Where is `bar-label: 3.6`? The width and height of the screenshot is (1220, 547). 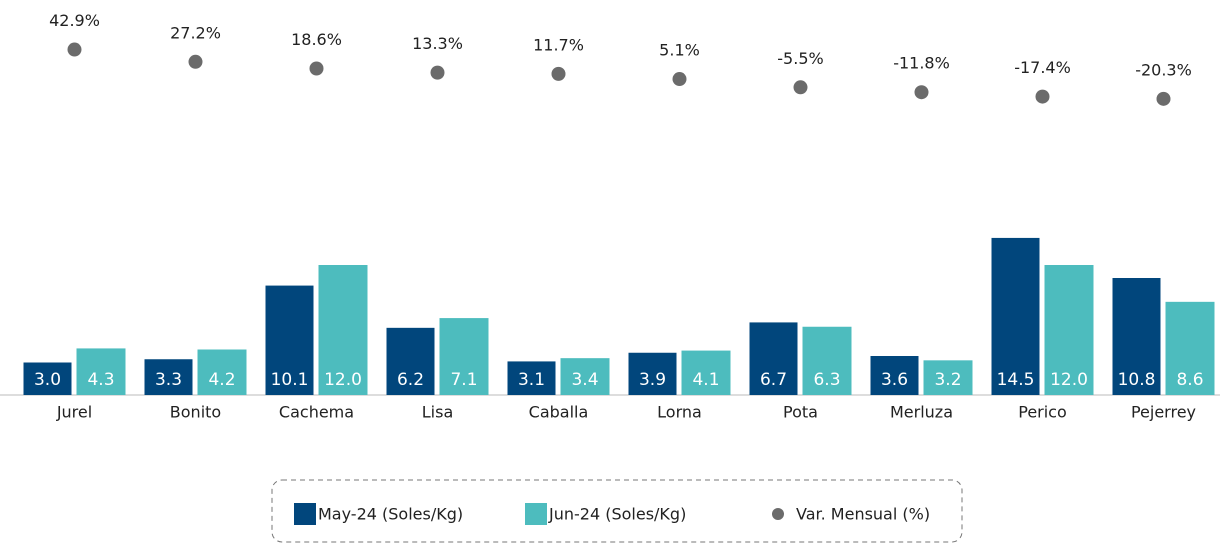
bar-label: 3.6 is located at coordinates (894, 380).